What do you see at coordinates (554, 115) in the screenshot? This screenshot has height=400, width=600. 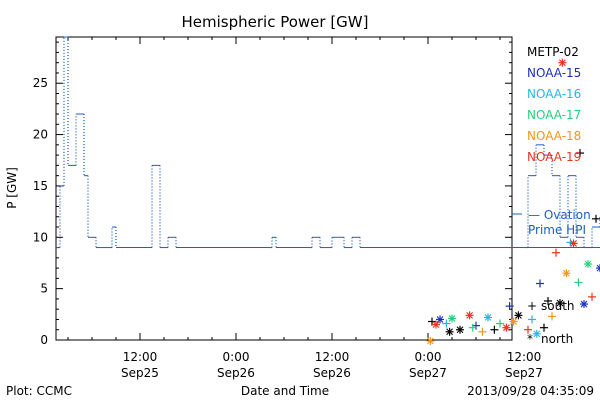 I see `legend-entry: NOAA-17` at bounding box center [554, 115].